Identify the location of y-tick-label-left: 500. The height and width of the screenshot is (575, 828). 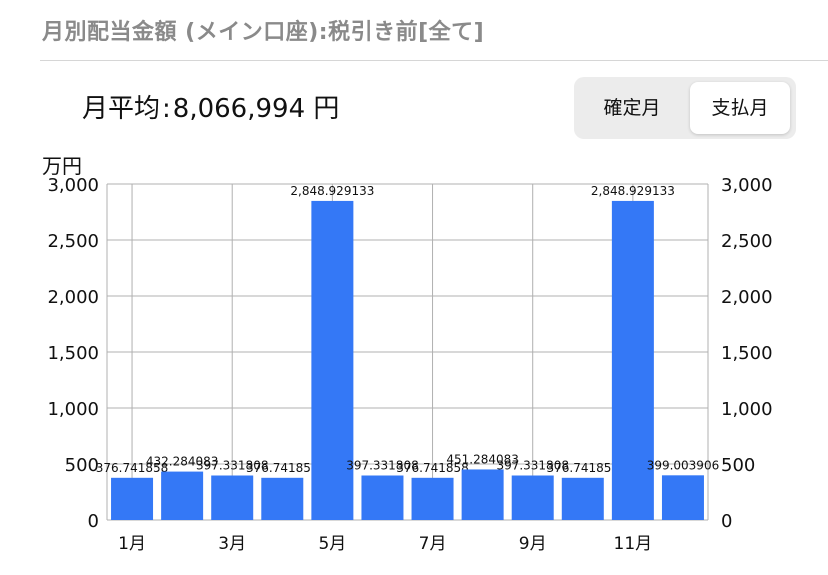
(82, 465).